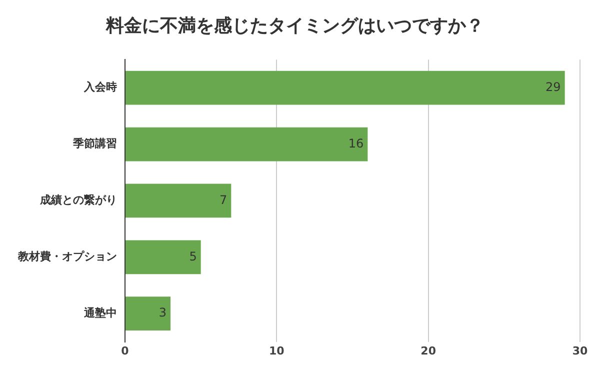  I want to click on data-label: 7, so click(224, 199).